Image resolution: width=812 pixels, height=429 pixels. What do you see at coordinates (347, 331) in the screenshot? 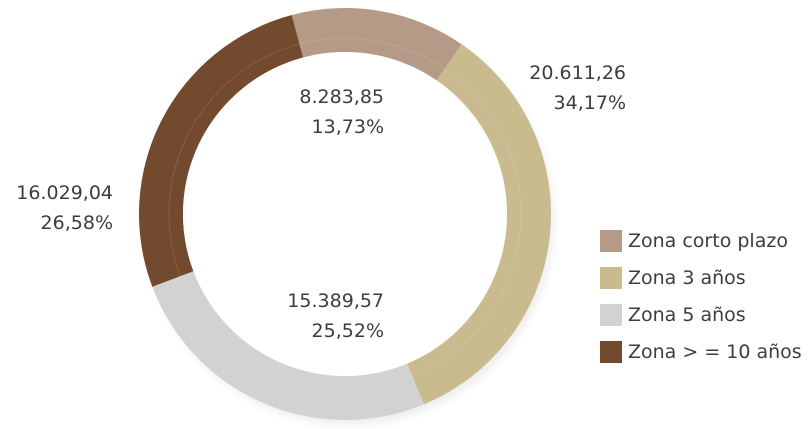
I see `percent-label-zona-5-anos: 25,52%` at bounding box center [347, 331].